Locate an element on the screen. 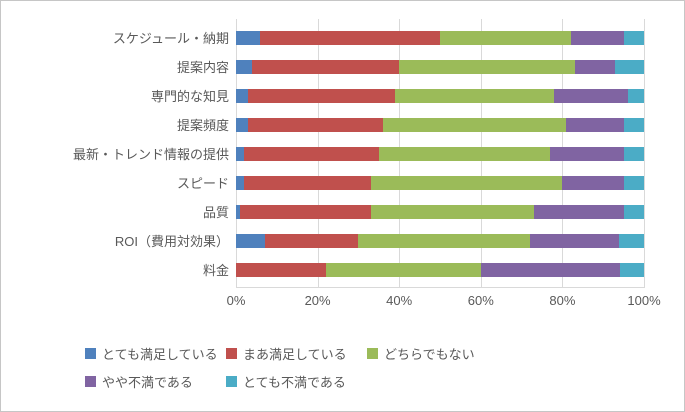  legend-label: とても満足している is located at coordinates (160, 354).